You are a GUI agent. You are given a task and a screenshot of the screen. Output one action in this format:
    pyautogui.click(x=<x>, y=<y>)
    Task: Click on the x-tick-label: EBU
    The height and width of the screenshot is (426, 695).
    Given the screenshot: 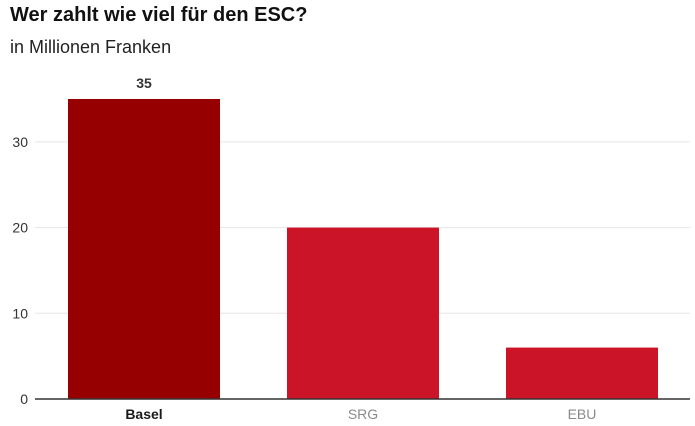 What is the action you would take?
    pyautogui.click(x=582, y=414)
    